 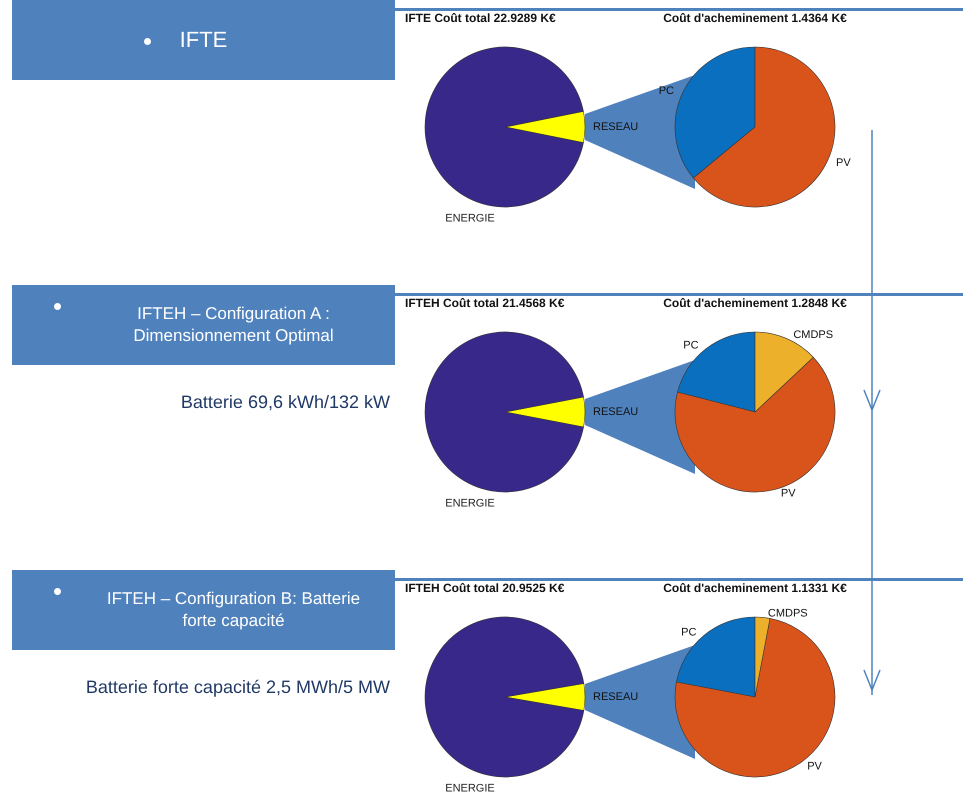 I want to click on chart-title: IFTE Coût total 22.9289 K€, so click(x=480, y=18).